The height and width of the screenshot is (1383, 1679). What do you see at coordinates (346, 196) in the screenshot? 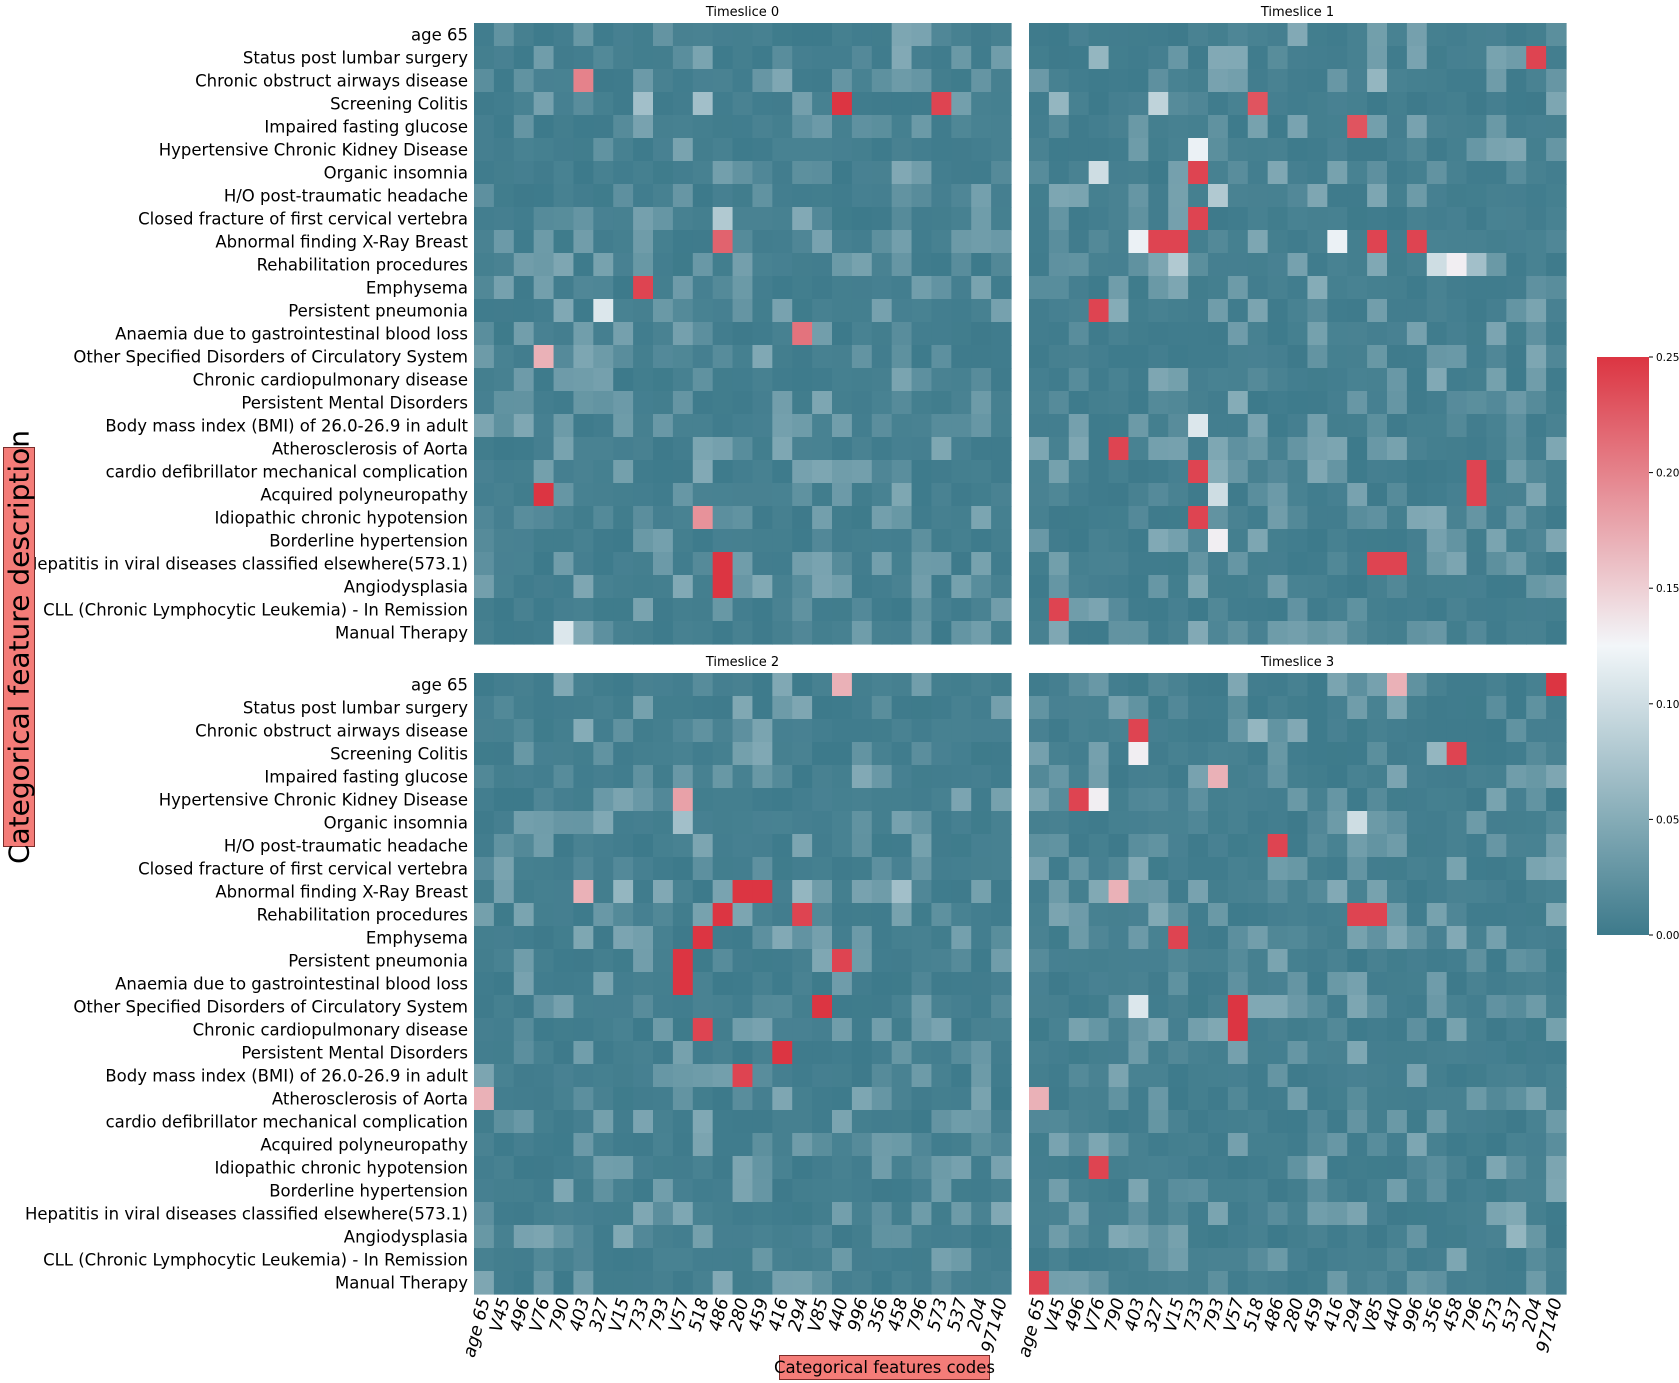
I see `row-label: H/O post-traumatic headache` at bounding box center [346, 196].